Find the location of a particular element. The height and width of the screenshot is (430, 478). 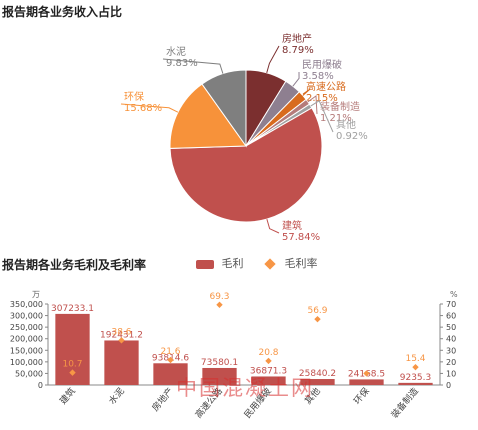

bar-value-label-1: 192431.2 is located at coordinates (121, 335).